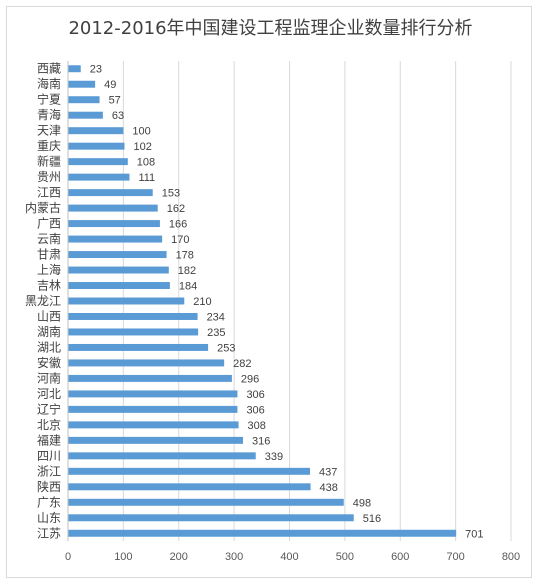 This screenshot has width=541, height=586. What do you see at coordinates (49, 362) in the screenshot?
I see `category-label: 安徽` at bounding box center [49, 362].